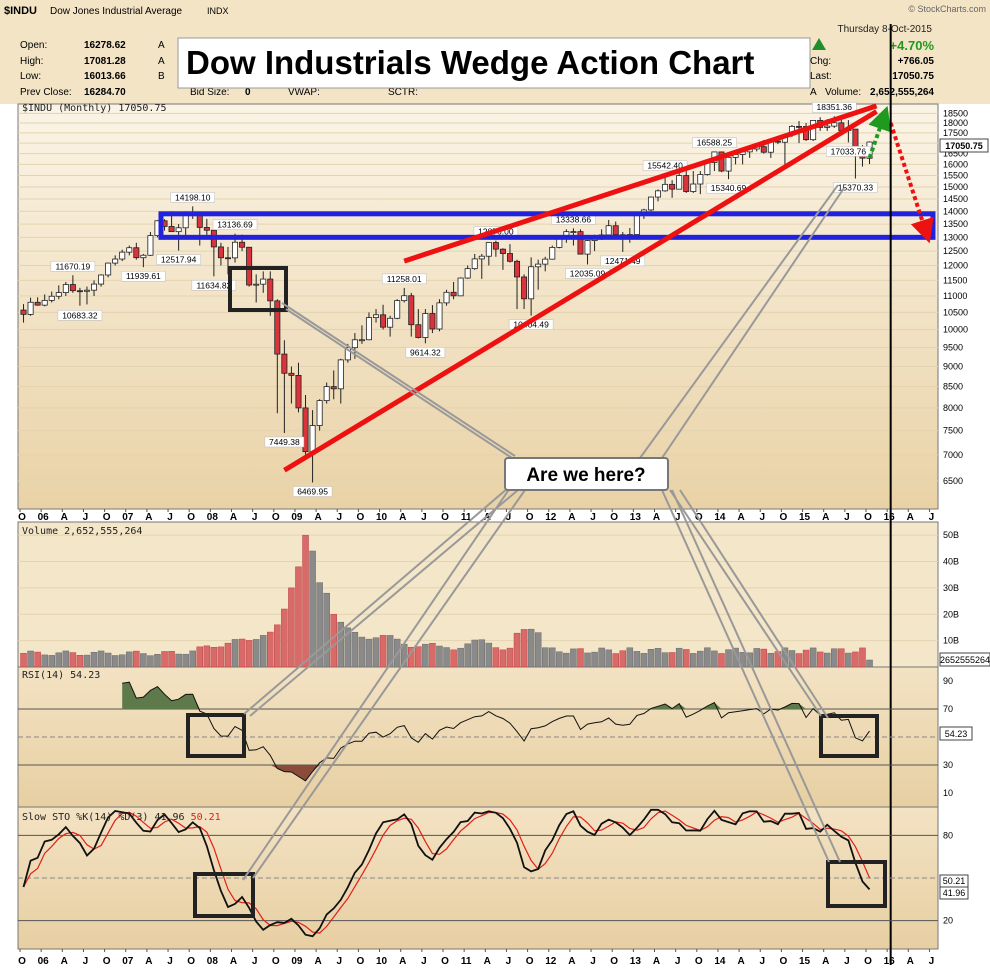  I want to click on price-annotation: 11670.19, so click(72, 266).